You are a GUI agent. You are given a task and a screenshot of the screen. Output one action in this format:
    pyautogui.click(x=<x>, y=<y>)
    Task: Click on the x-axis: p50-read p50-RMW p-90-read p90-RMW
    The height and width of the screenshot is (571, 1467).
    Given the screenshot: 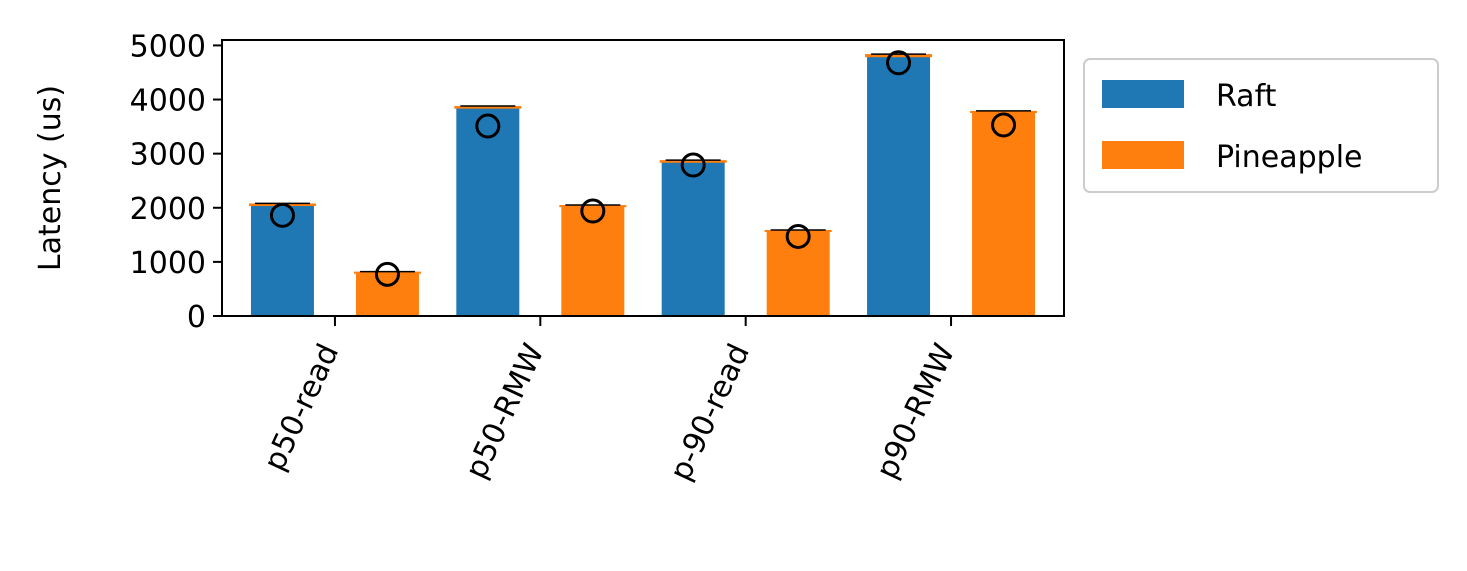 What is the action you would take?
    pyautogui.click(x=609, y=401)
    